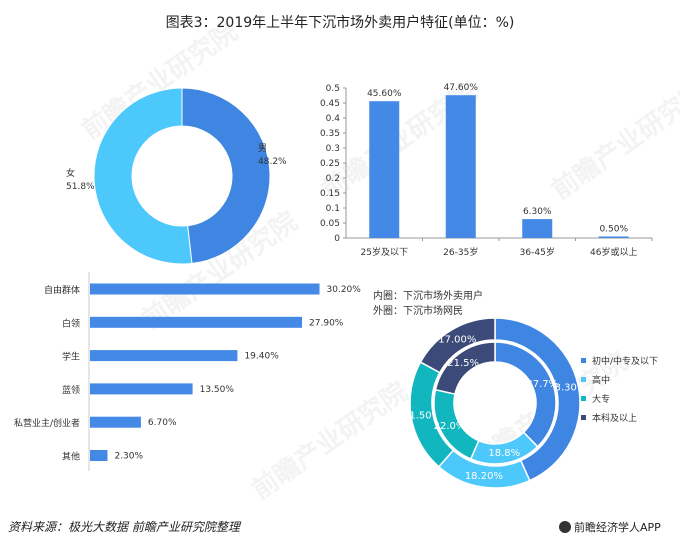  Describe the element at coordinates (384, 94) in the screenshot. I see `data-label: 45.60%` at that location.